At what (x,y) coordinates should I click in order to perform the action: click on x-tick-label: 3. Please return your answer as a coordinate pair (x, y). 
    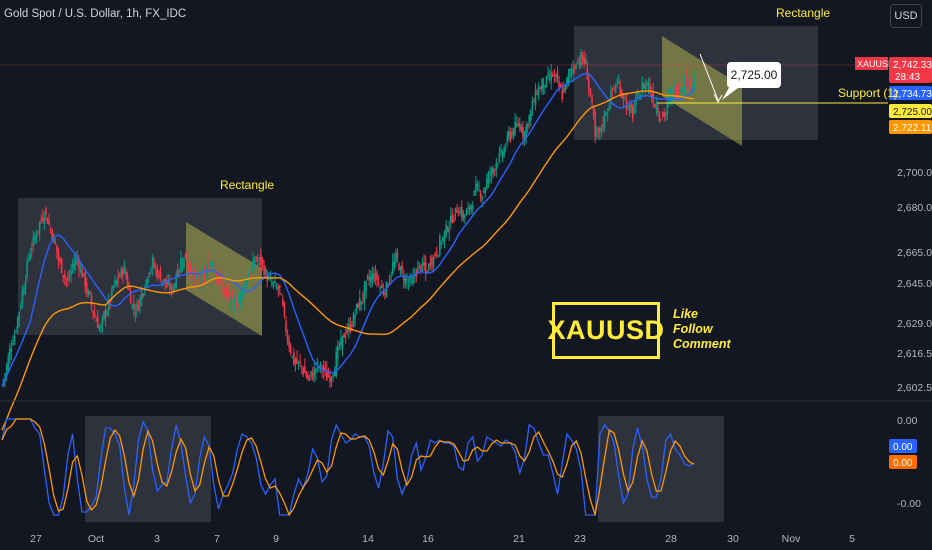
    Looking at the image, I should click on (157, 539).